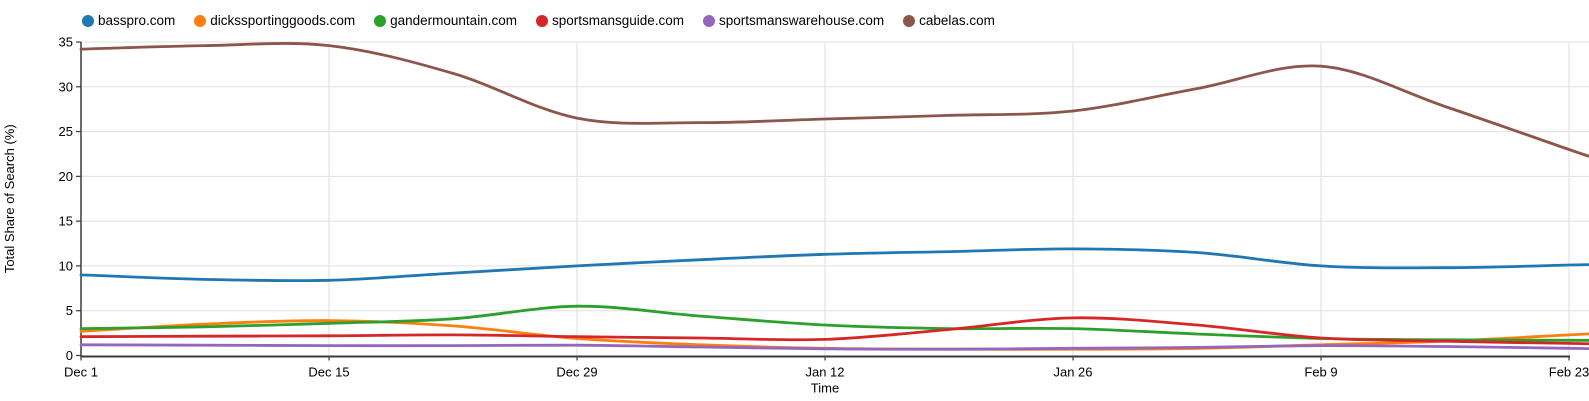 The width and height of the screenshot is (1589, 401). I want to click on legend-item-sportsmanswarehouse.com: sportsmanswarehouse.com, so click(793, 20).